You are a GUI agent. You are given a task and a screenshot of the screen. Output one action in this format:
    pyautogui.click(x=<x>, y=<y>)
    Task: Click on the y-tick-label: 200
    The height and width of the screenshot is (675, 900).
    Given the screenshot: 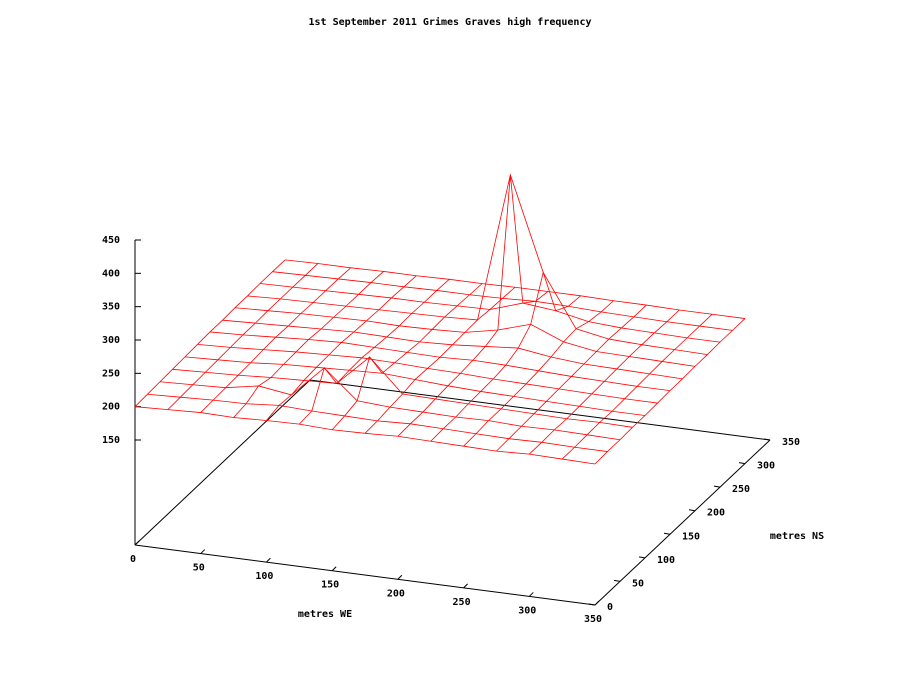 What is the action you would take?
    pyautogui.click(x=716, y=513)
    